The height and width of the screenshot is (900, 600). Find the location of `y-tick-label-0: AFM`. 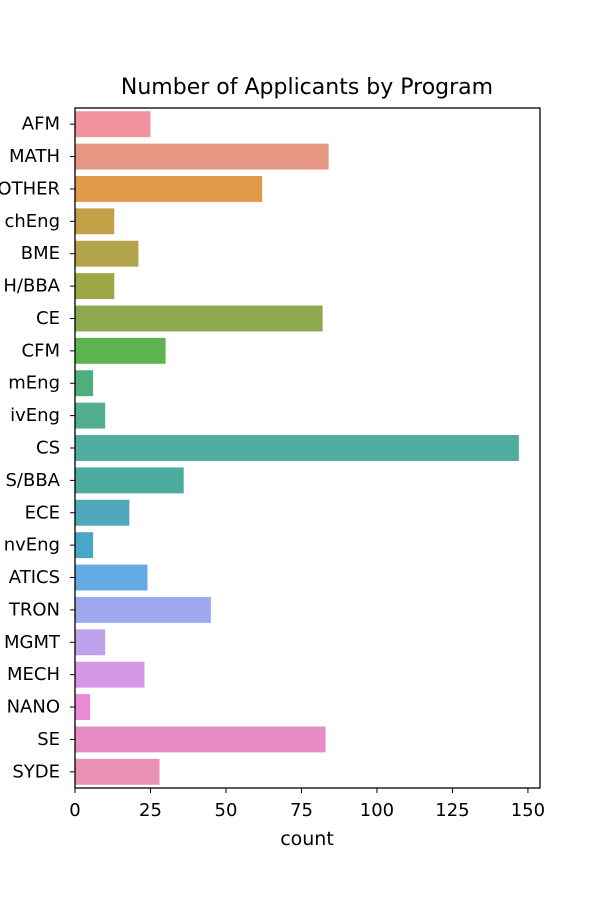

y-tick-label-0: AFM is located at coordinates (41, 124).